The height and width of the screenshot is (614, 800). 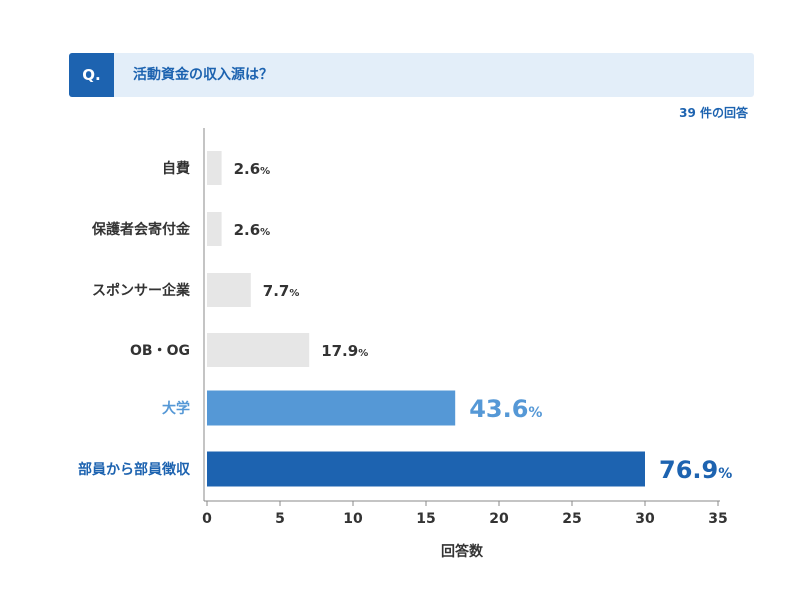 I want to click on category-label: 保護者会寄付金, so click(x=141, y=229).